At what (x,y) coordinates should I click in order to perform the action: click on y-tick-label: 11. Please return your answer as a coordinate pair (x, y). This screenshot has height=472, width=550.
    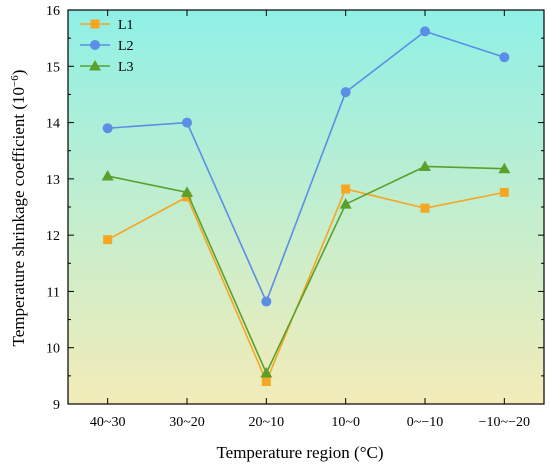
    Looking at the image, I should click on (53, 292).